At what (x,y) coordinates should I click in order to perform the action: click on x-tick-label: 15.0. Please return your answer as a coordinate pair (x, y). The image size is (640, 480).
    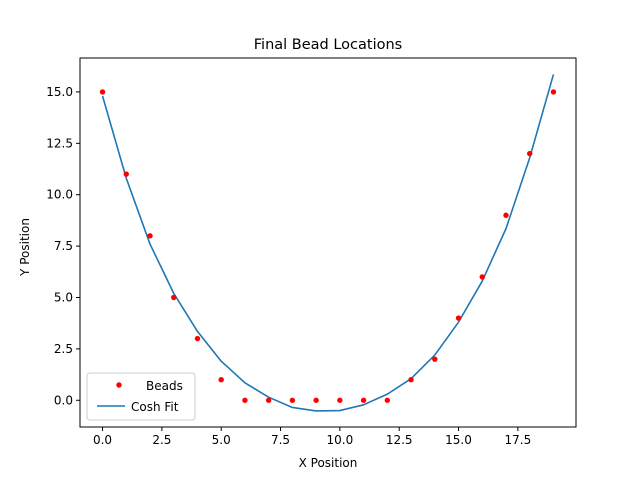
    Looking at the image, I should click on (458, 440).